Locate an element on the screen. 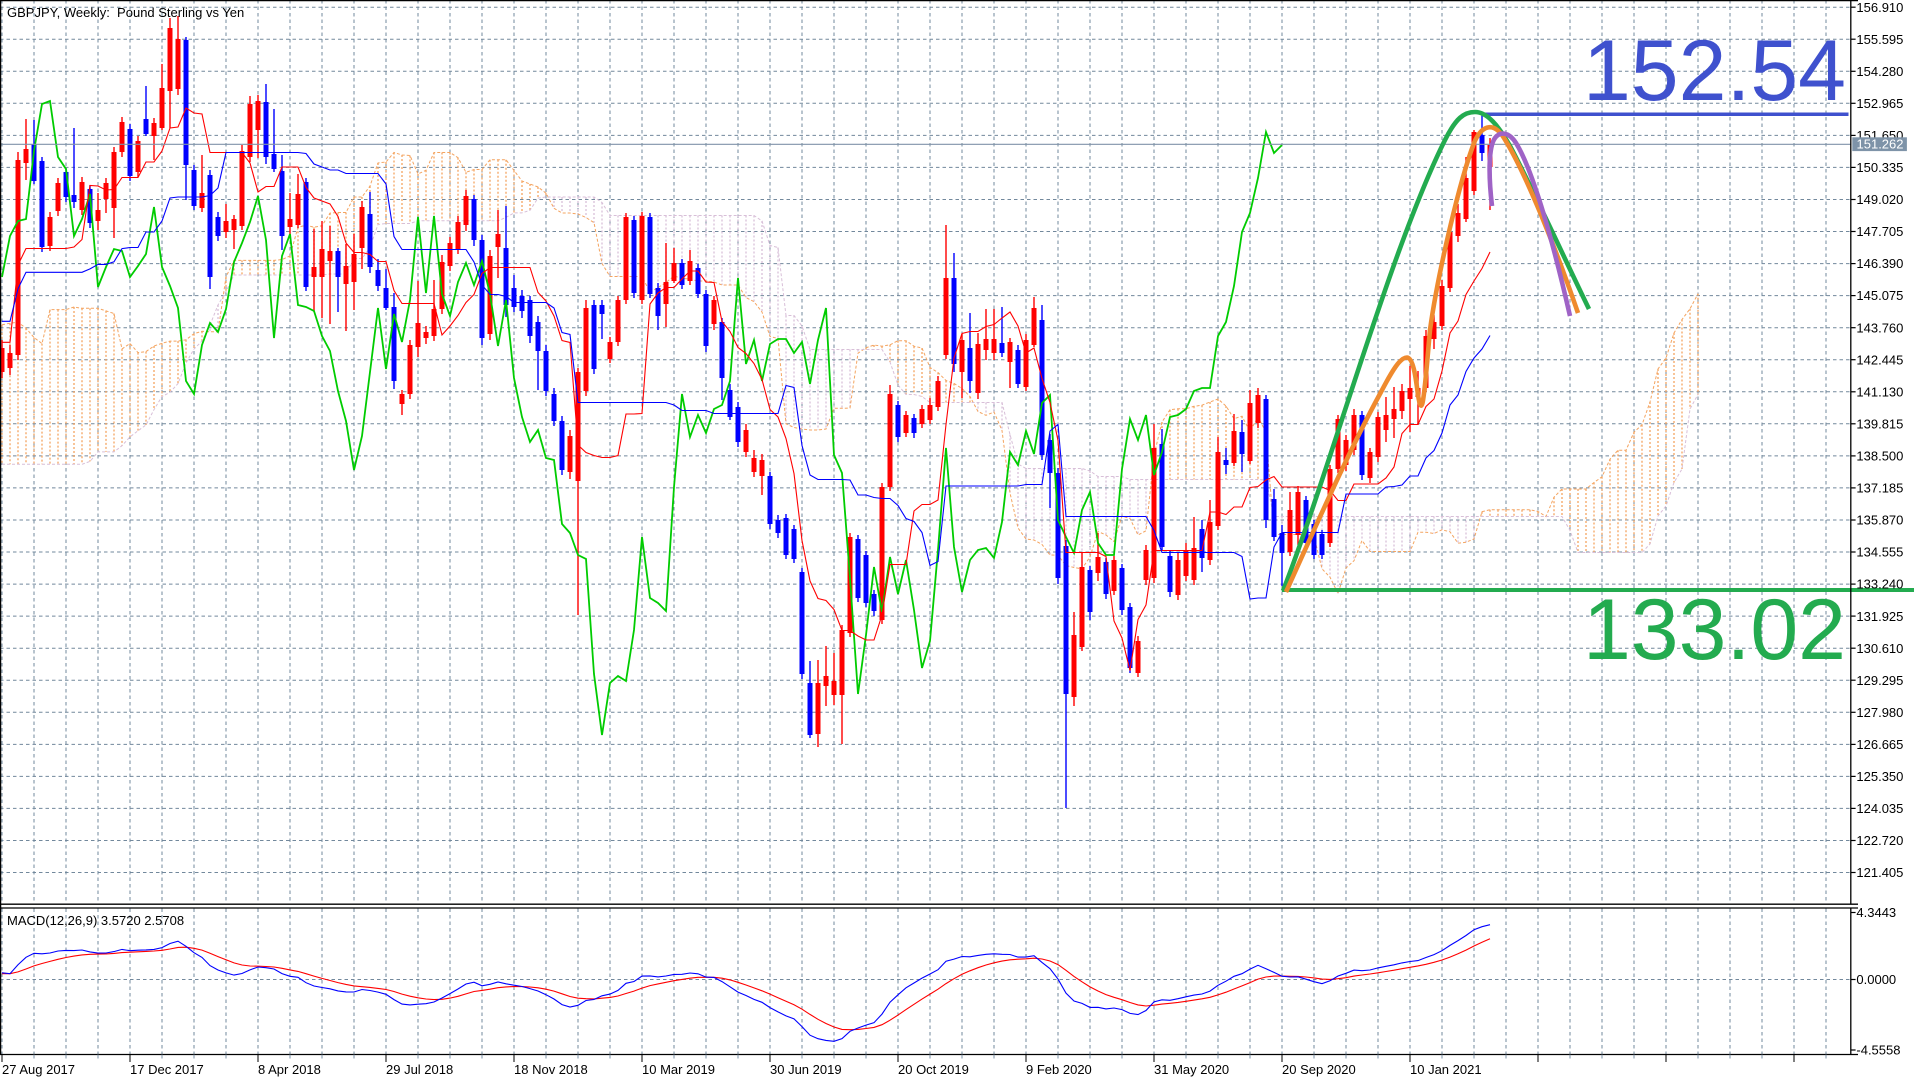  svg-text: 124.035 is located at coordinates (1879, 808).